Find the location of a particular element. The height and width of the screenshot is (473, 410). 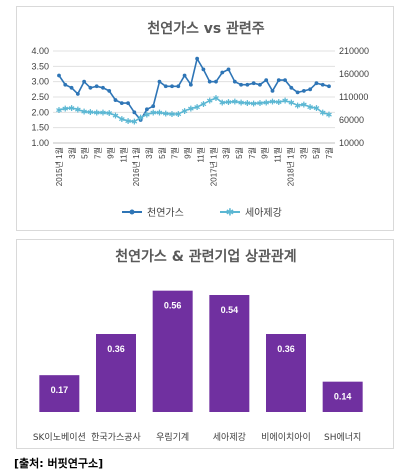

bar-value-label: 0.17 is located at coordinates (60, 390).